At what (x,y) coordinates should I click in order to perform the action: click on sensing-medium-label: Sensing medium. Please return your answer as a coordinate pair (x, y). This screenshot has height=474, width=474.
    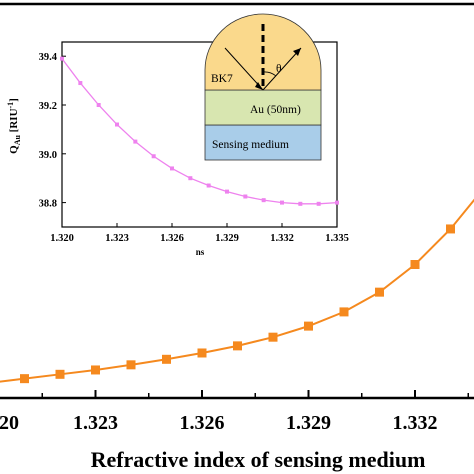
    Looking at the image, I should click on (250, 145).